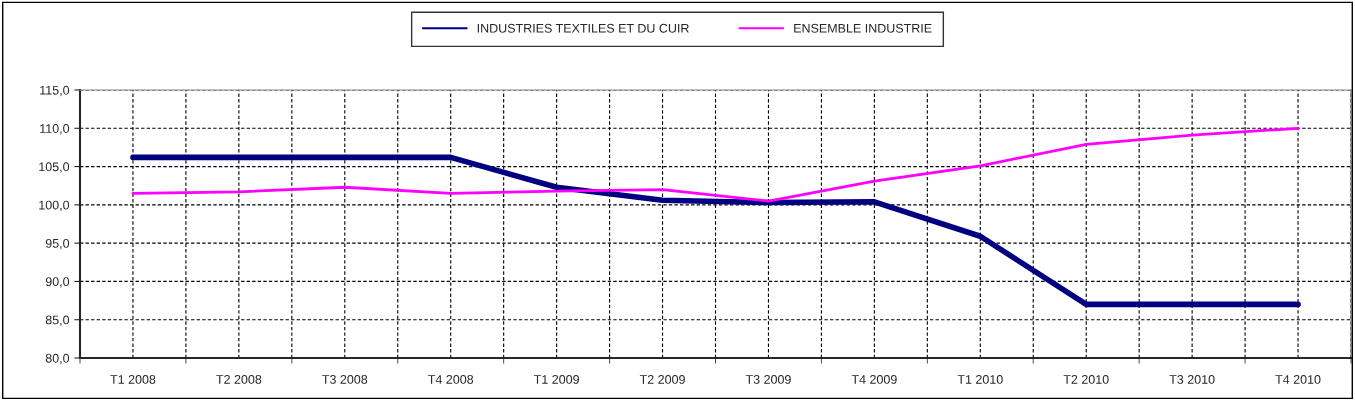  I want to click on x-tick-label: T4 2008, so click(451, 379).